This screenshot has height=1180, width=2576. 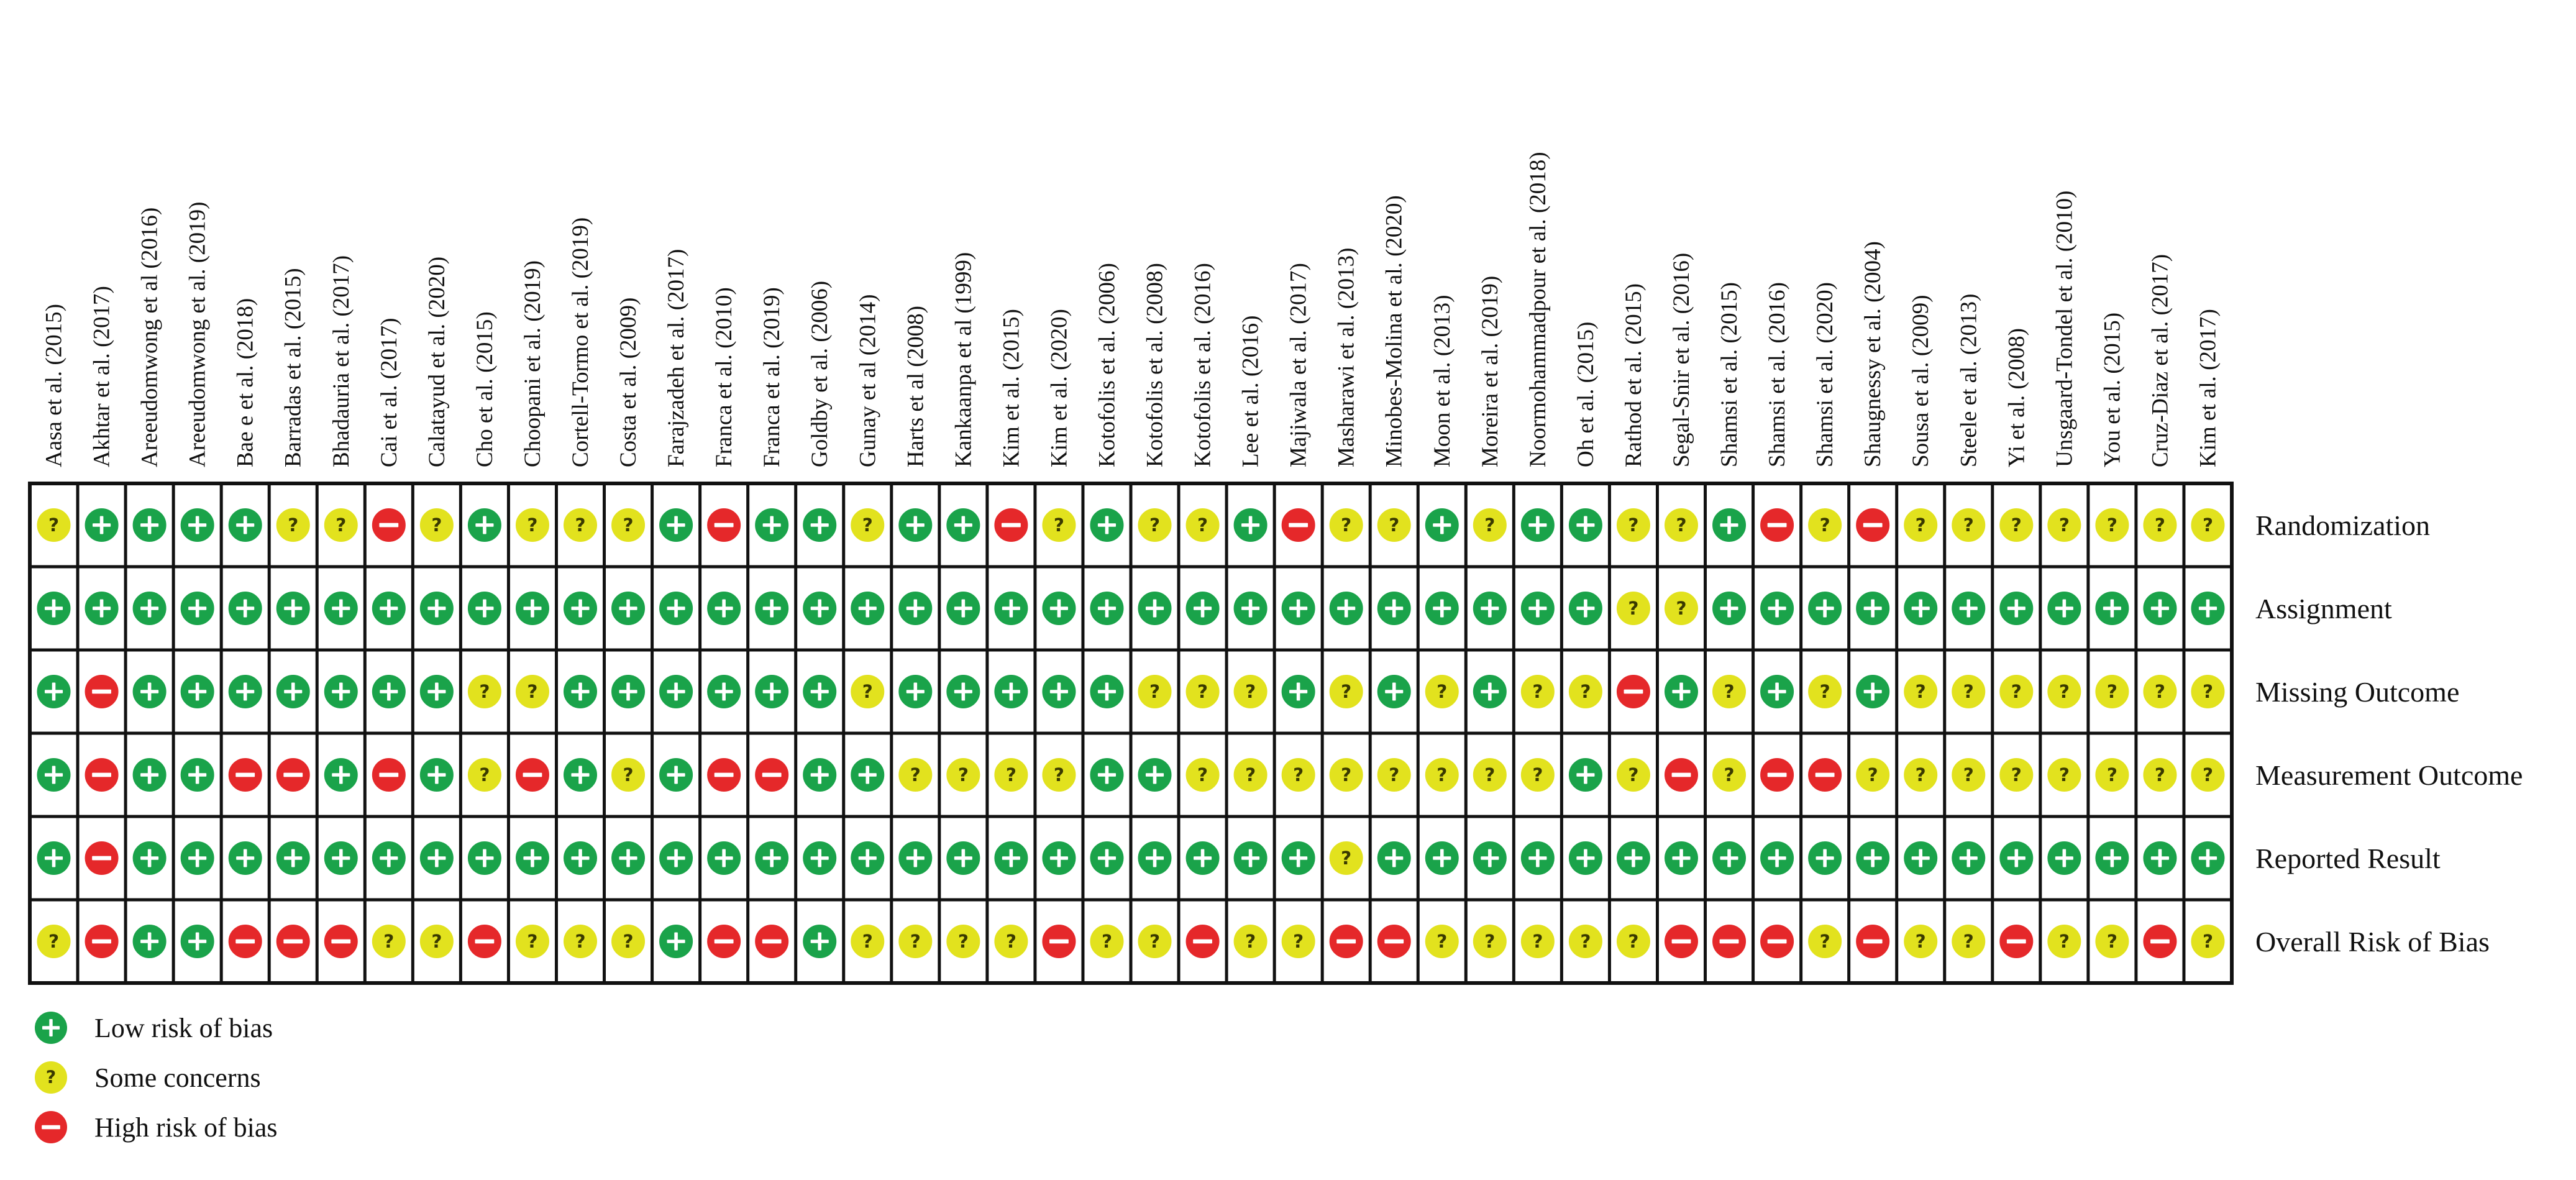 What do you see at coordinates (1968, 380) in the screenshot?
I see `study-label: Steele et al. (2013)` at bounding box center [1968, 380].